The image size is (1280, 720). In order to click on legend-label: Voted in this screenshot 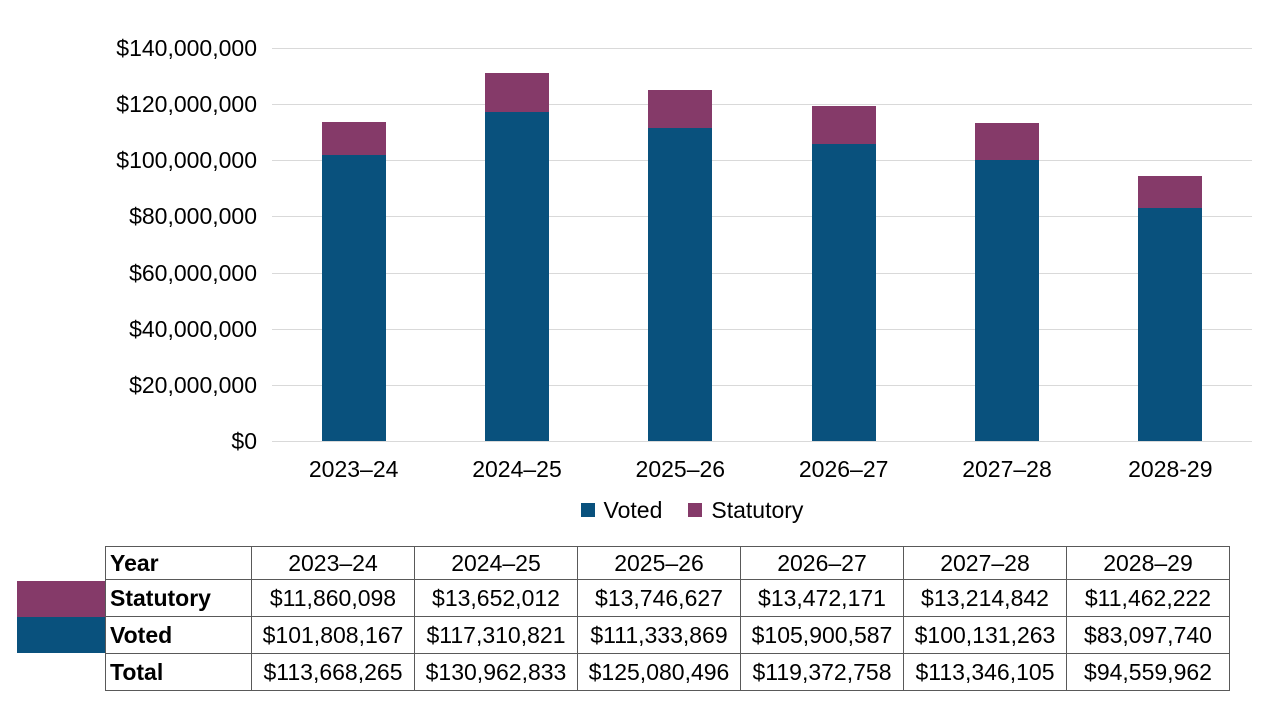, I will do `click(633, 509)`.